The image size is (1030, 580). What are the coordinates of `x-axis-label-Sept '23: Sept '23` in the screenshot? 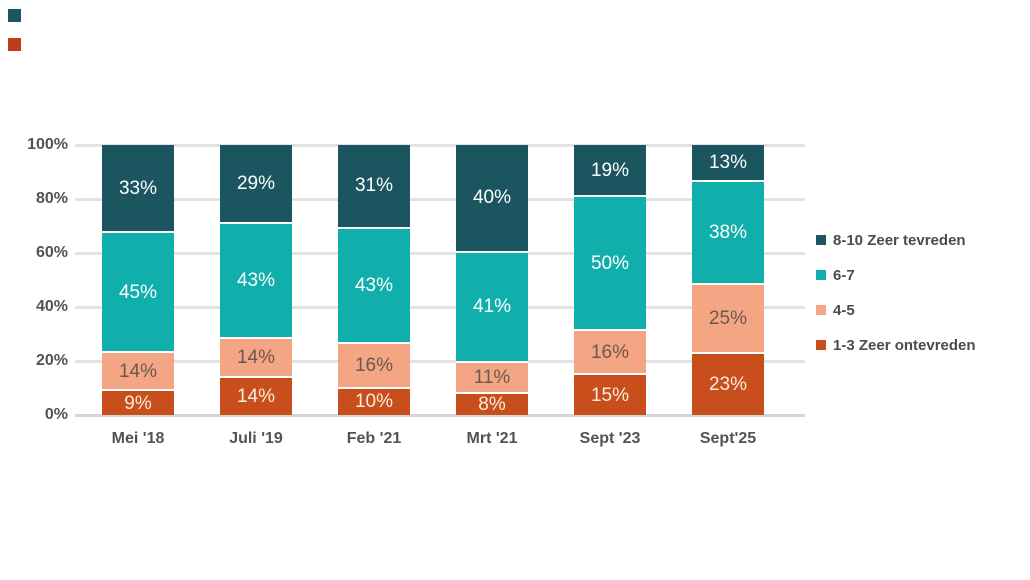 It's located at (610, 438).